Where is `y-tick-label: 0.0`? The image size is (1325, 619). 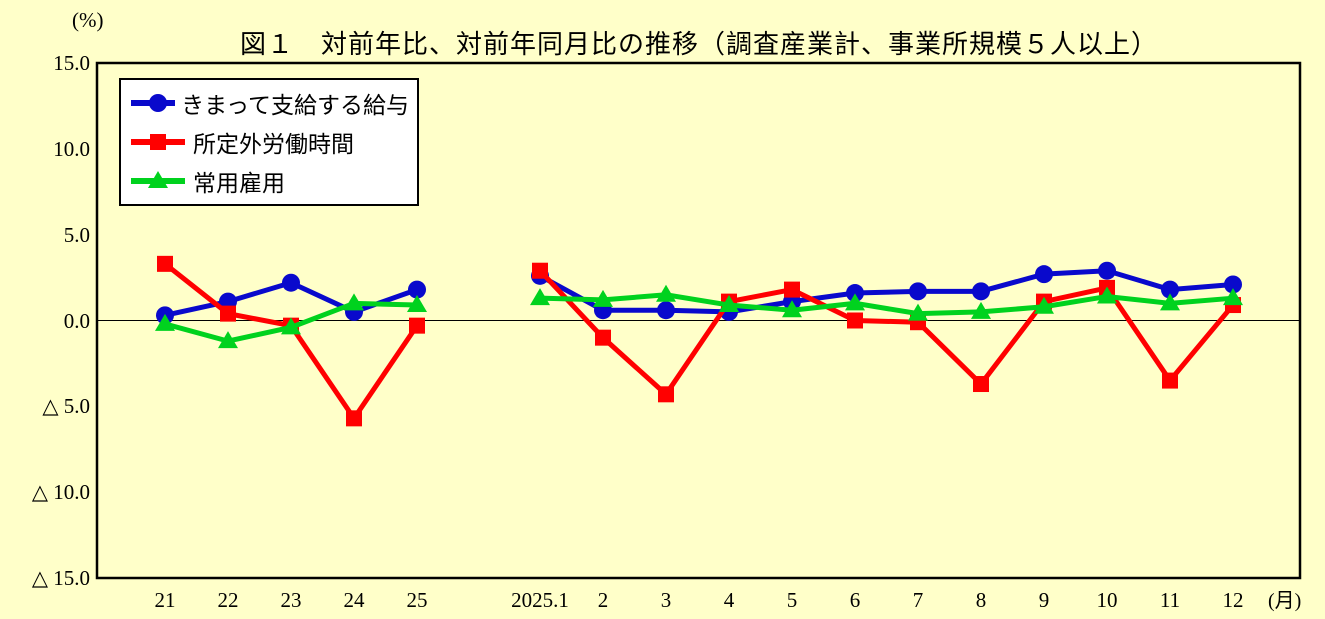
y-tick-label: 0.0 is located at coordinates (76, 320).